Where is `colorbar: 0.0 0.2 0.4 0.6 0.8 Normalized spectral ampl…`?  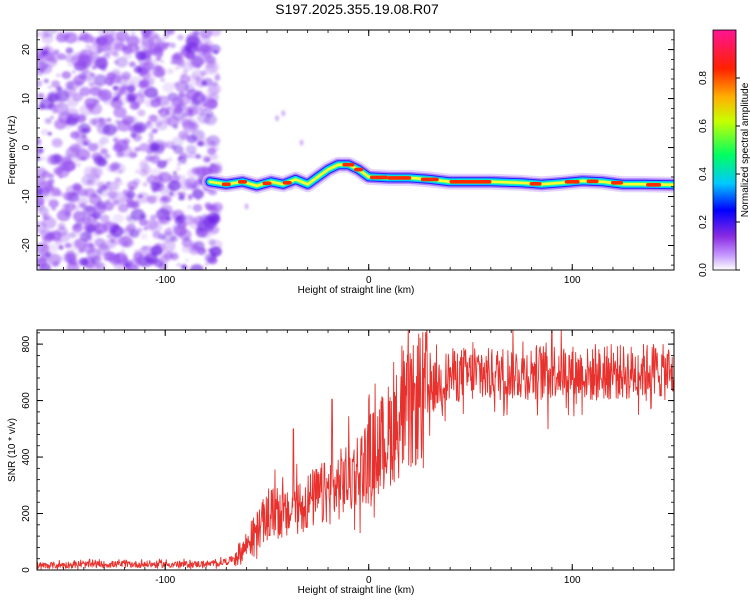 colorbar: 0.0 0.2 0.4 0.6 0.8 Normalized spectral ampl… is located at coordinates (724, 153).